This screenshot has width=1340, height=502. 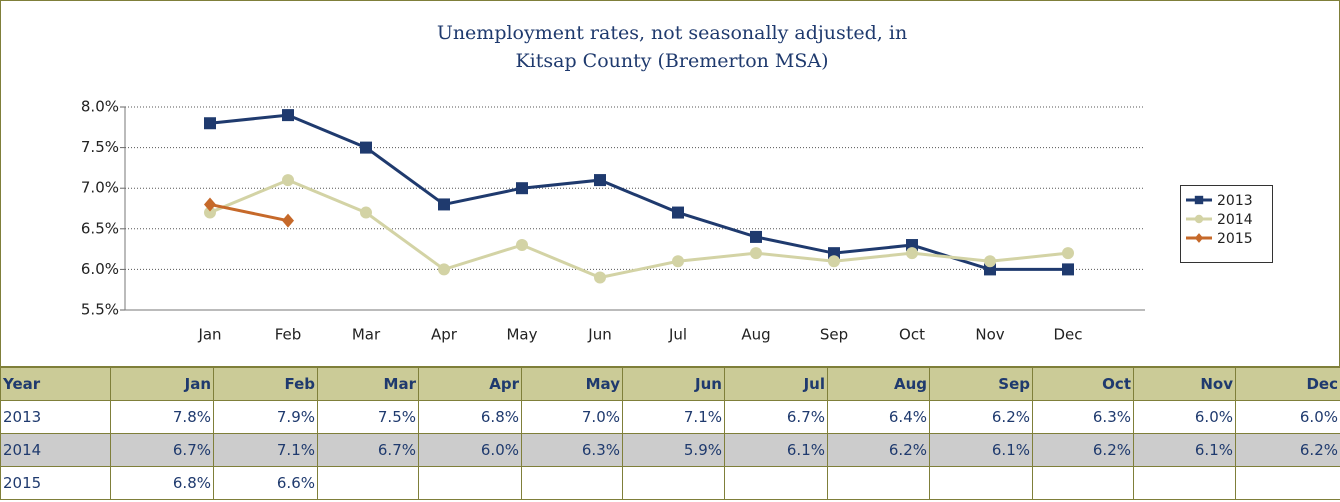 What do you see at coordinates (209, 335) in the screenshot?
I see `x-tick-label: Jan` at bounding box center [209, 335].